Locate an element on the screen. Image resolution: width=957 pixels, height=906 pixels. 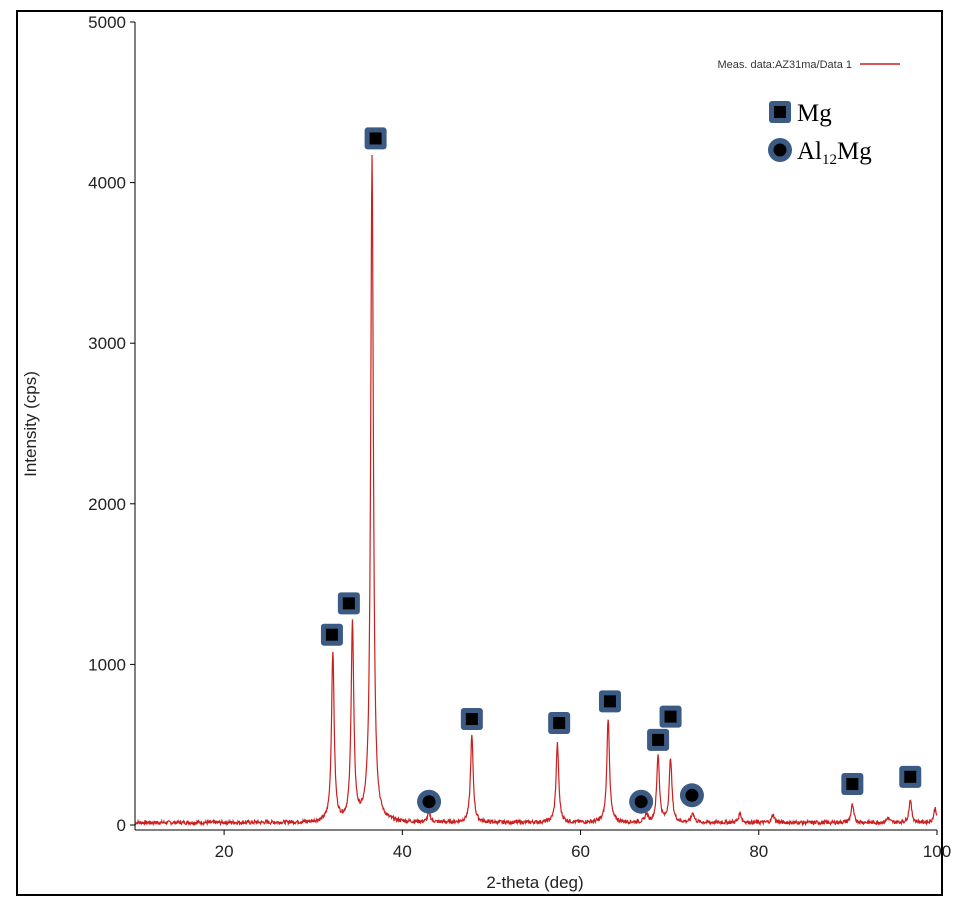
y-axis-label: Intensity (cps) is located at coordinates (30, 424).